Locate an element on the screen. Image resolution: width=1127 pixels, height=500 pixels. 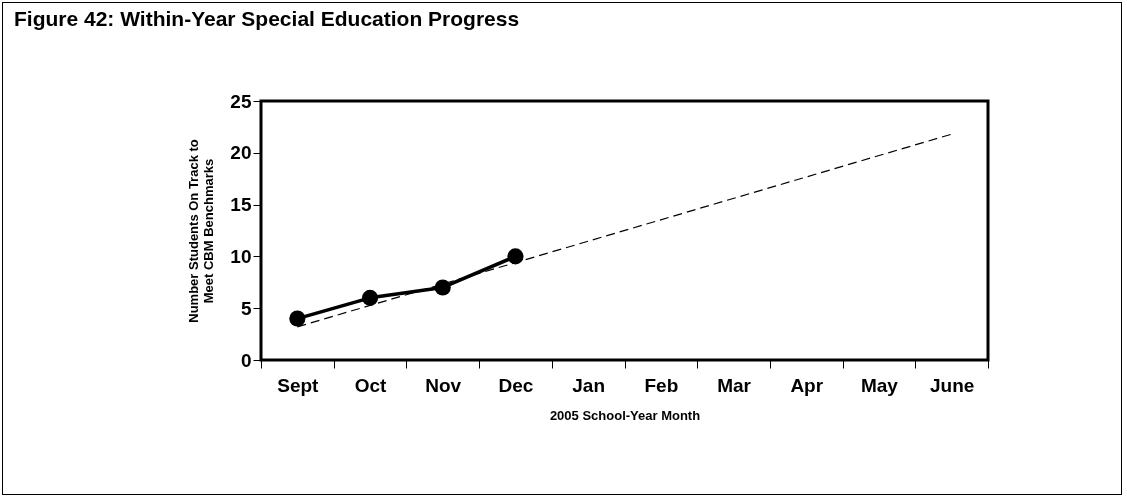
x-tick-label: May is located at coordinates (879, 385).